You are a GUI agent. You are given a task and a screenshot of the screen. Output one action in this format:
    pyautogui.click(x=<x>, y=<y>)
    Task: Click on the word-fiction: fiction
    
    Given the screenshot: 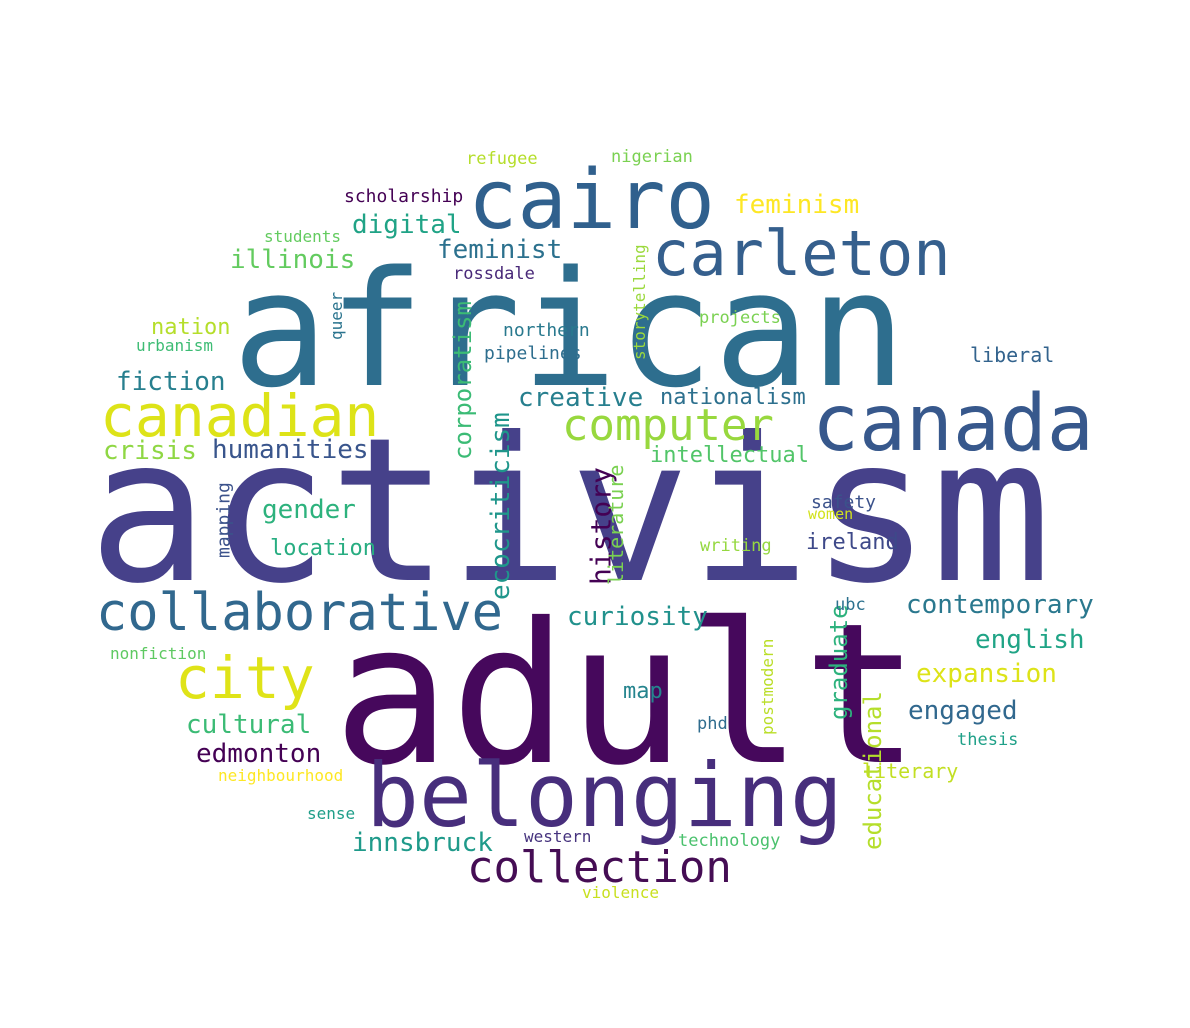 What is the action you would take?
    pyautogui.click(x=171, y=382)
    